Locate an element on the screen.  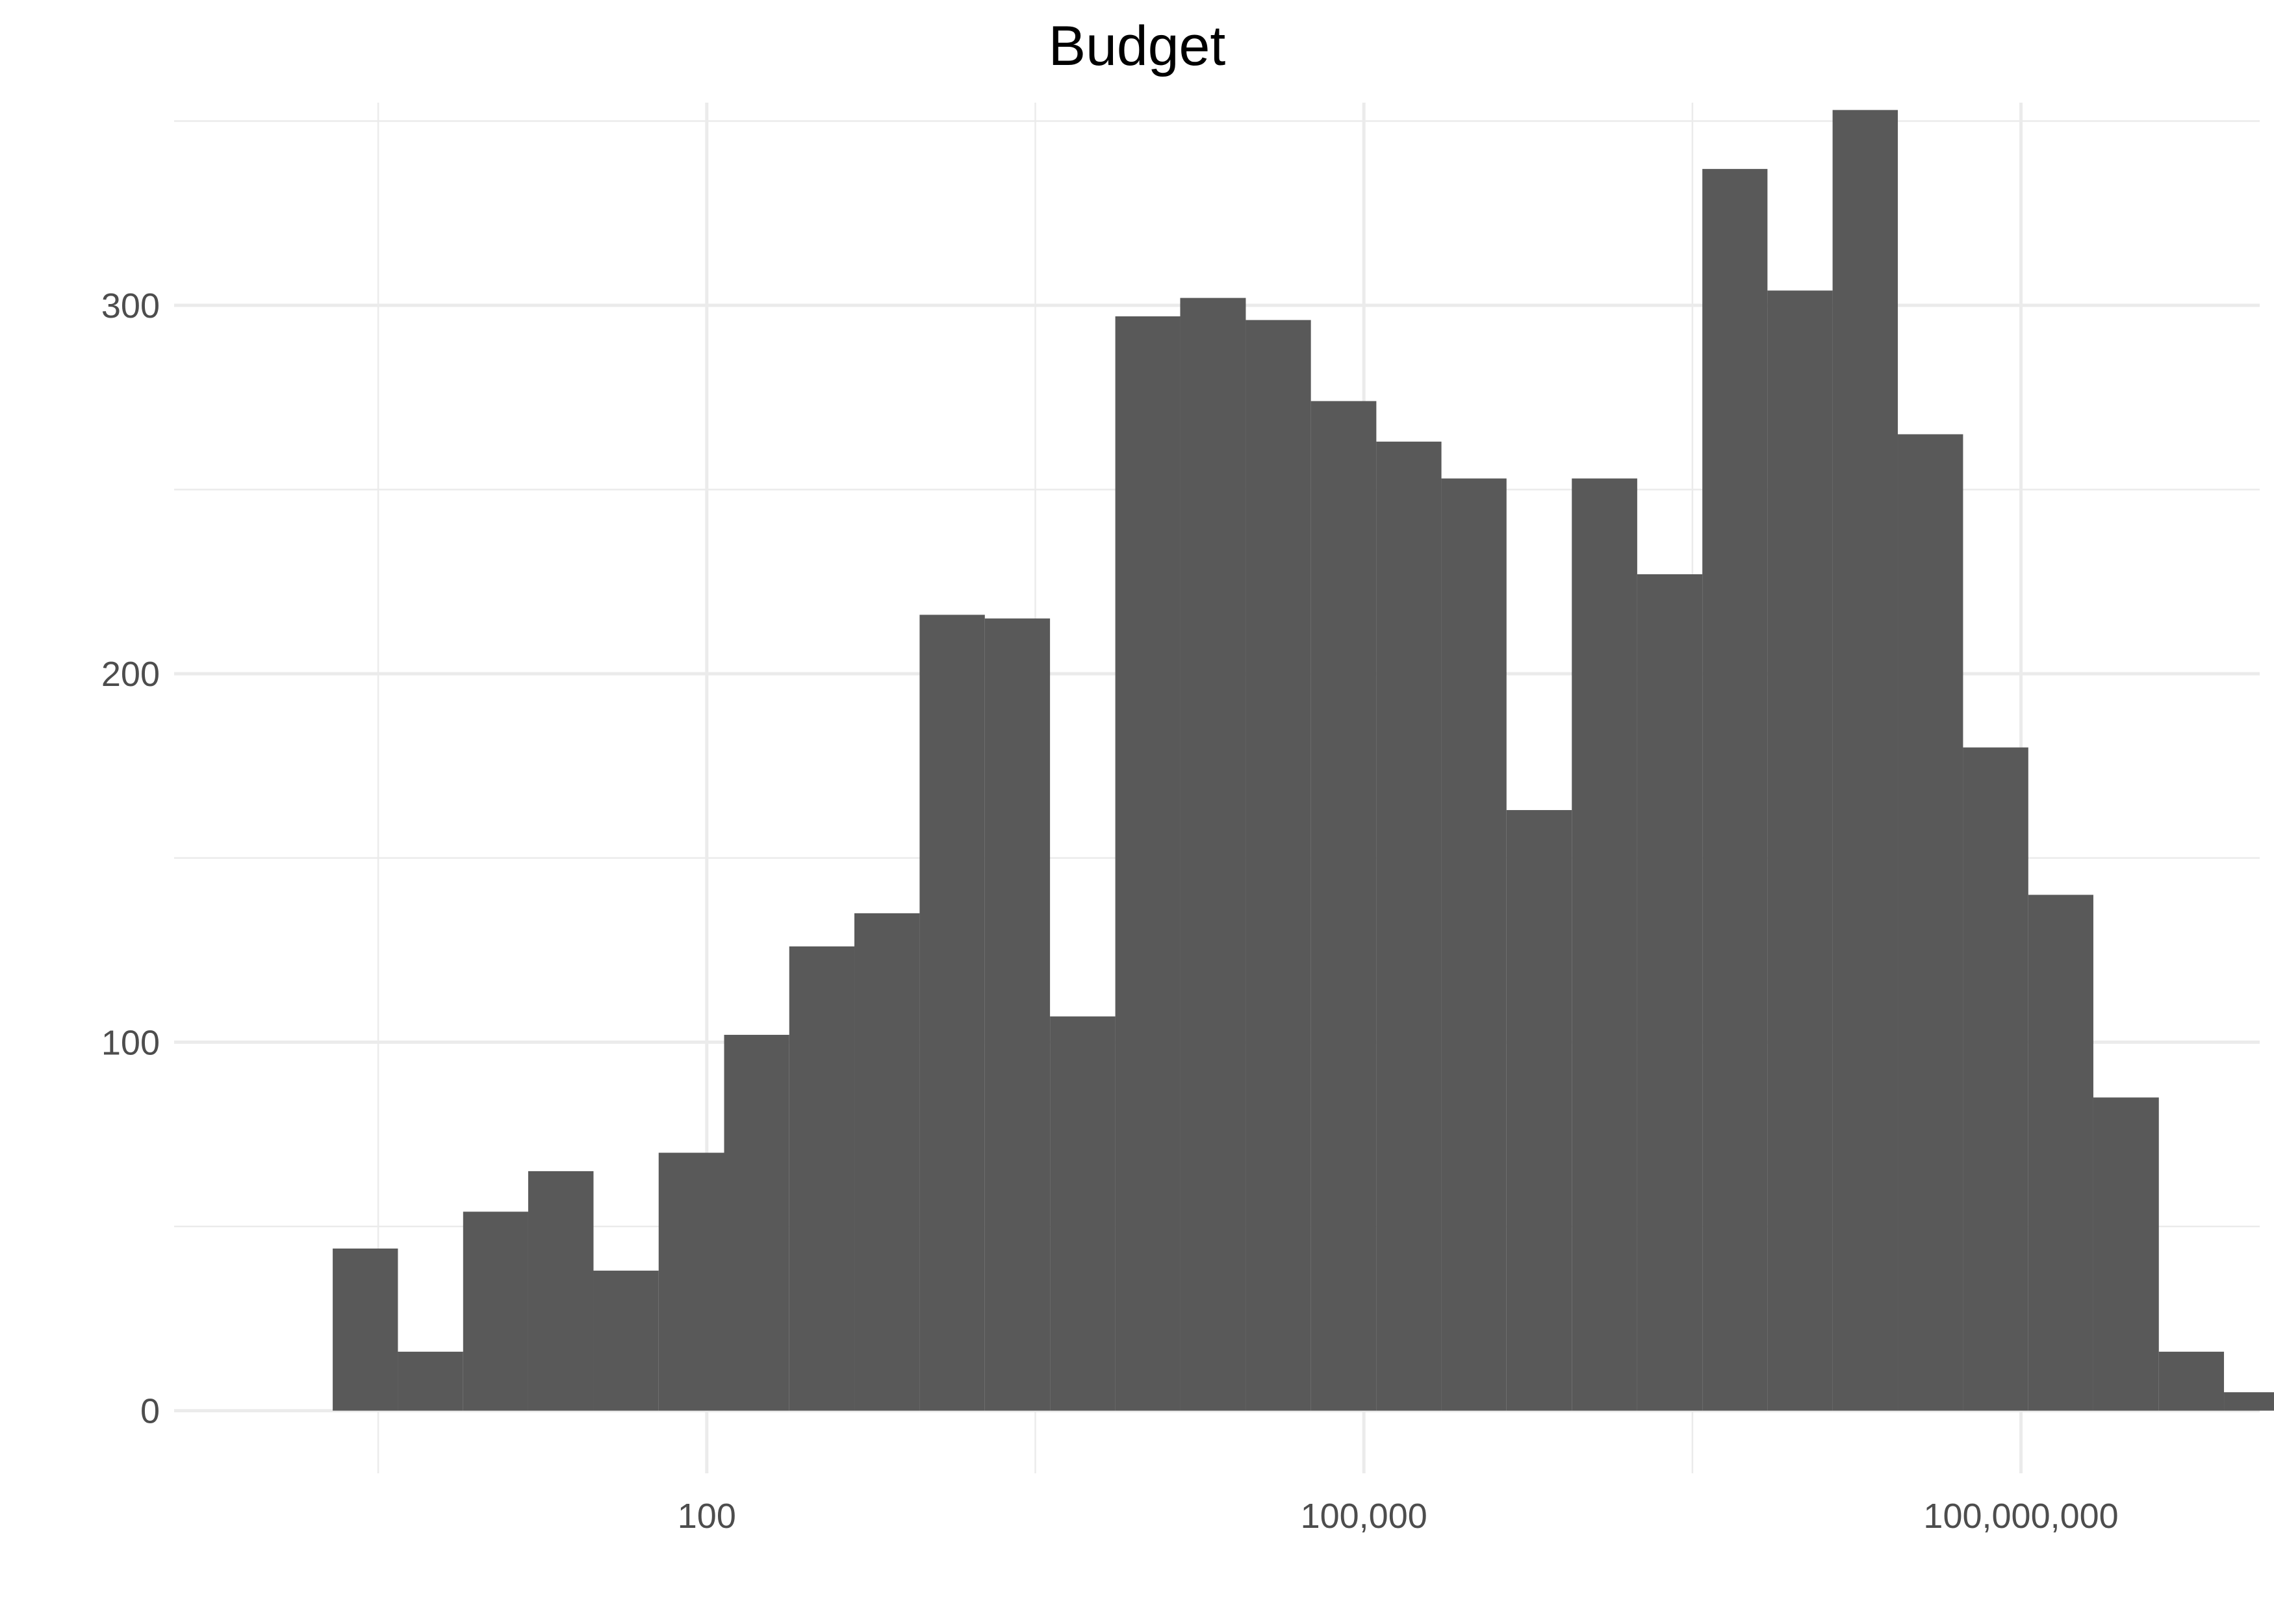
y-tick-label: 200 is located at coordinates (130, 674).